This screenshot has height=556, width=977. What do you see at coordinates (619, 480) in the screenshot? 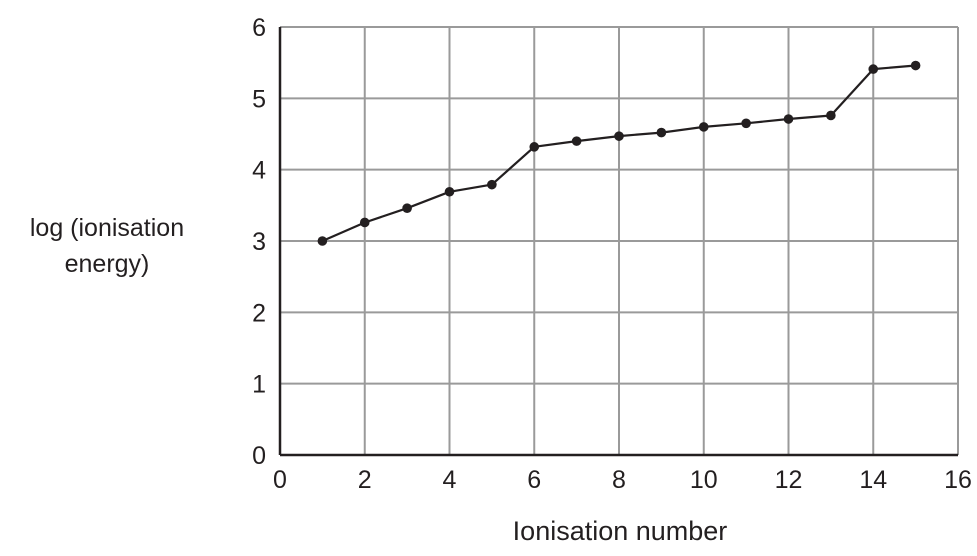
I see `x-tick-label-8: 8` at bounding box center [619, 480].